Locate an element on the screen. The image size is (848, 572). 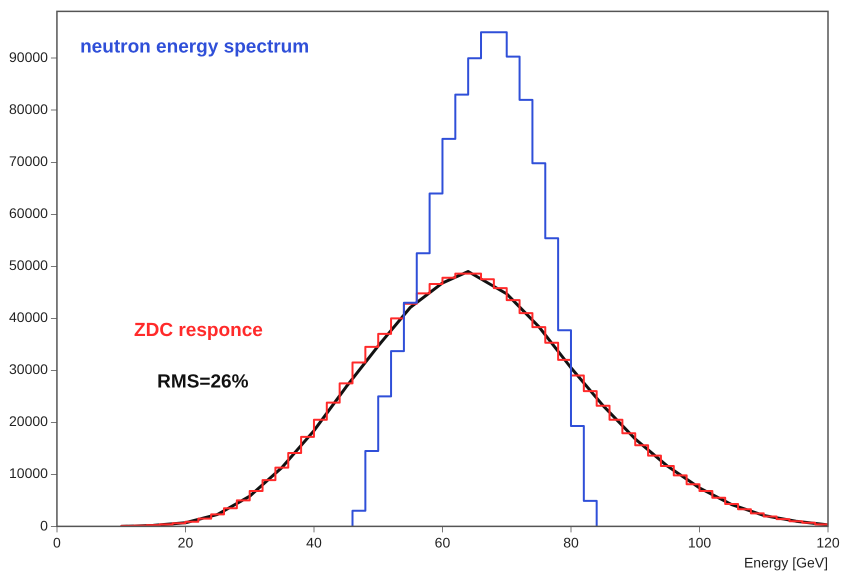
x-axis-title: Energy [GeV] is located at coordinates (786, 562).